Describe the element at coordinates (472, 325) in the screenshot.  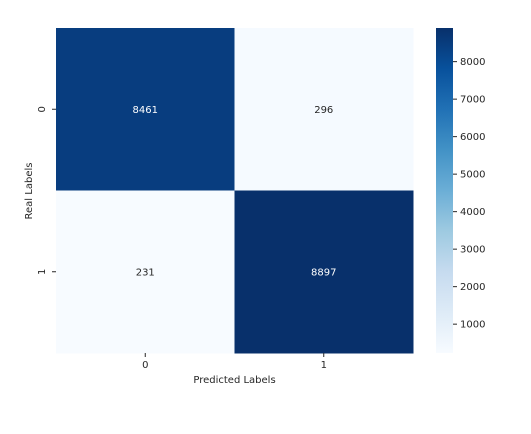
I see `colorbar-tick-label-0: 1000` at that location.